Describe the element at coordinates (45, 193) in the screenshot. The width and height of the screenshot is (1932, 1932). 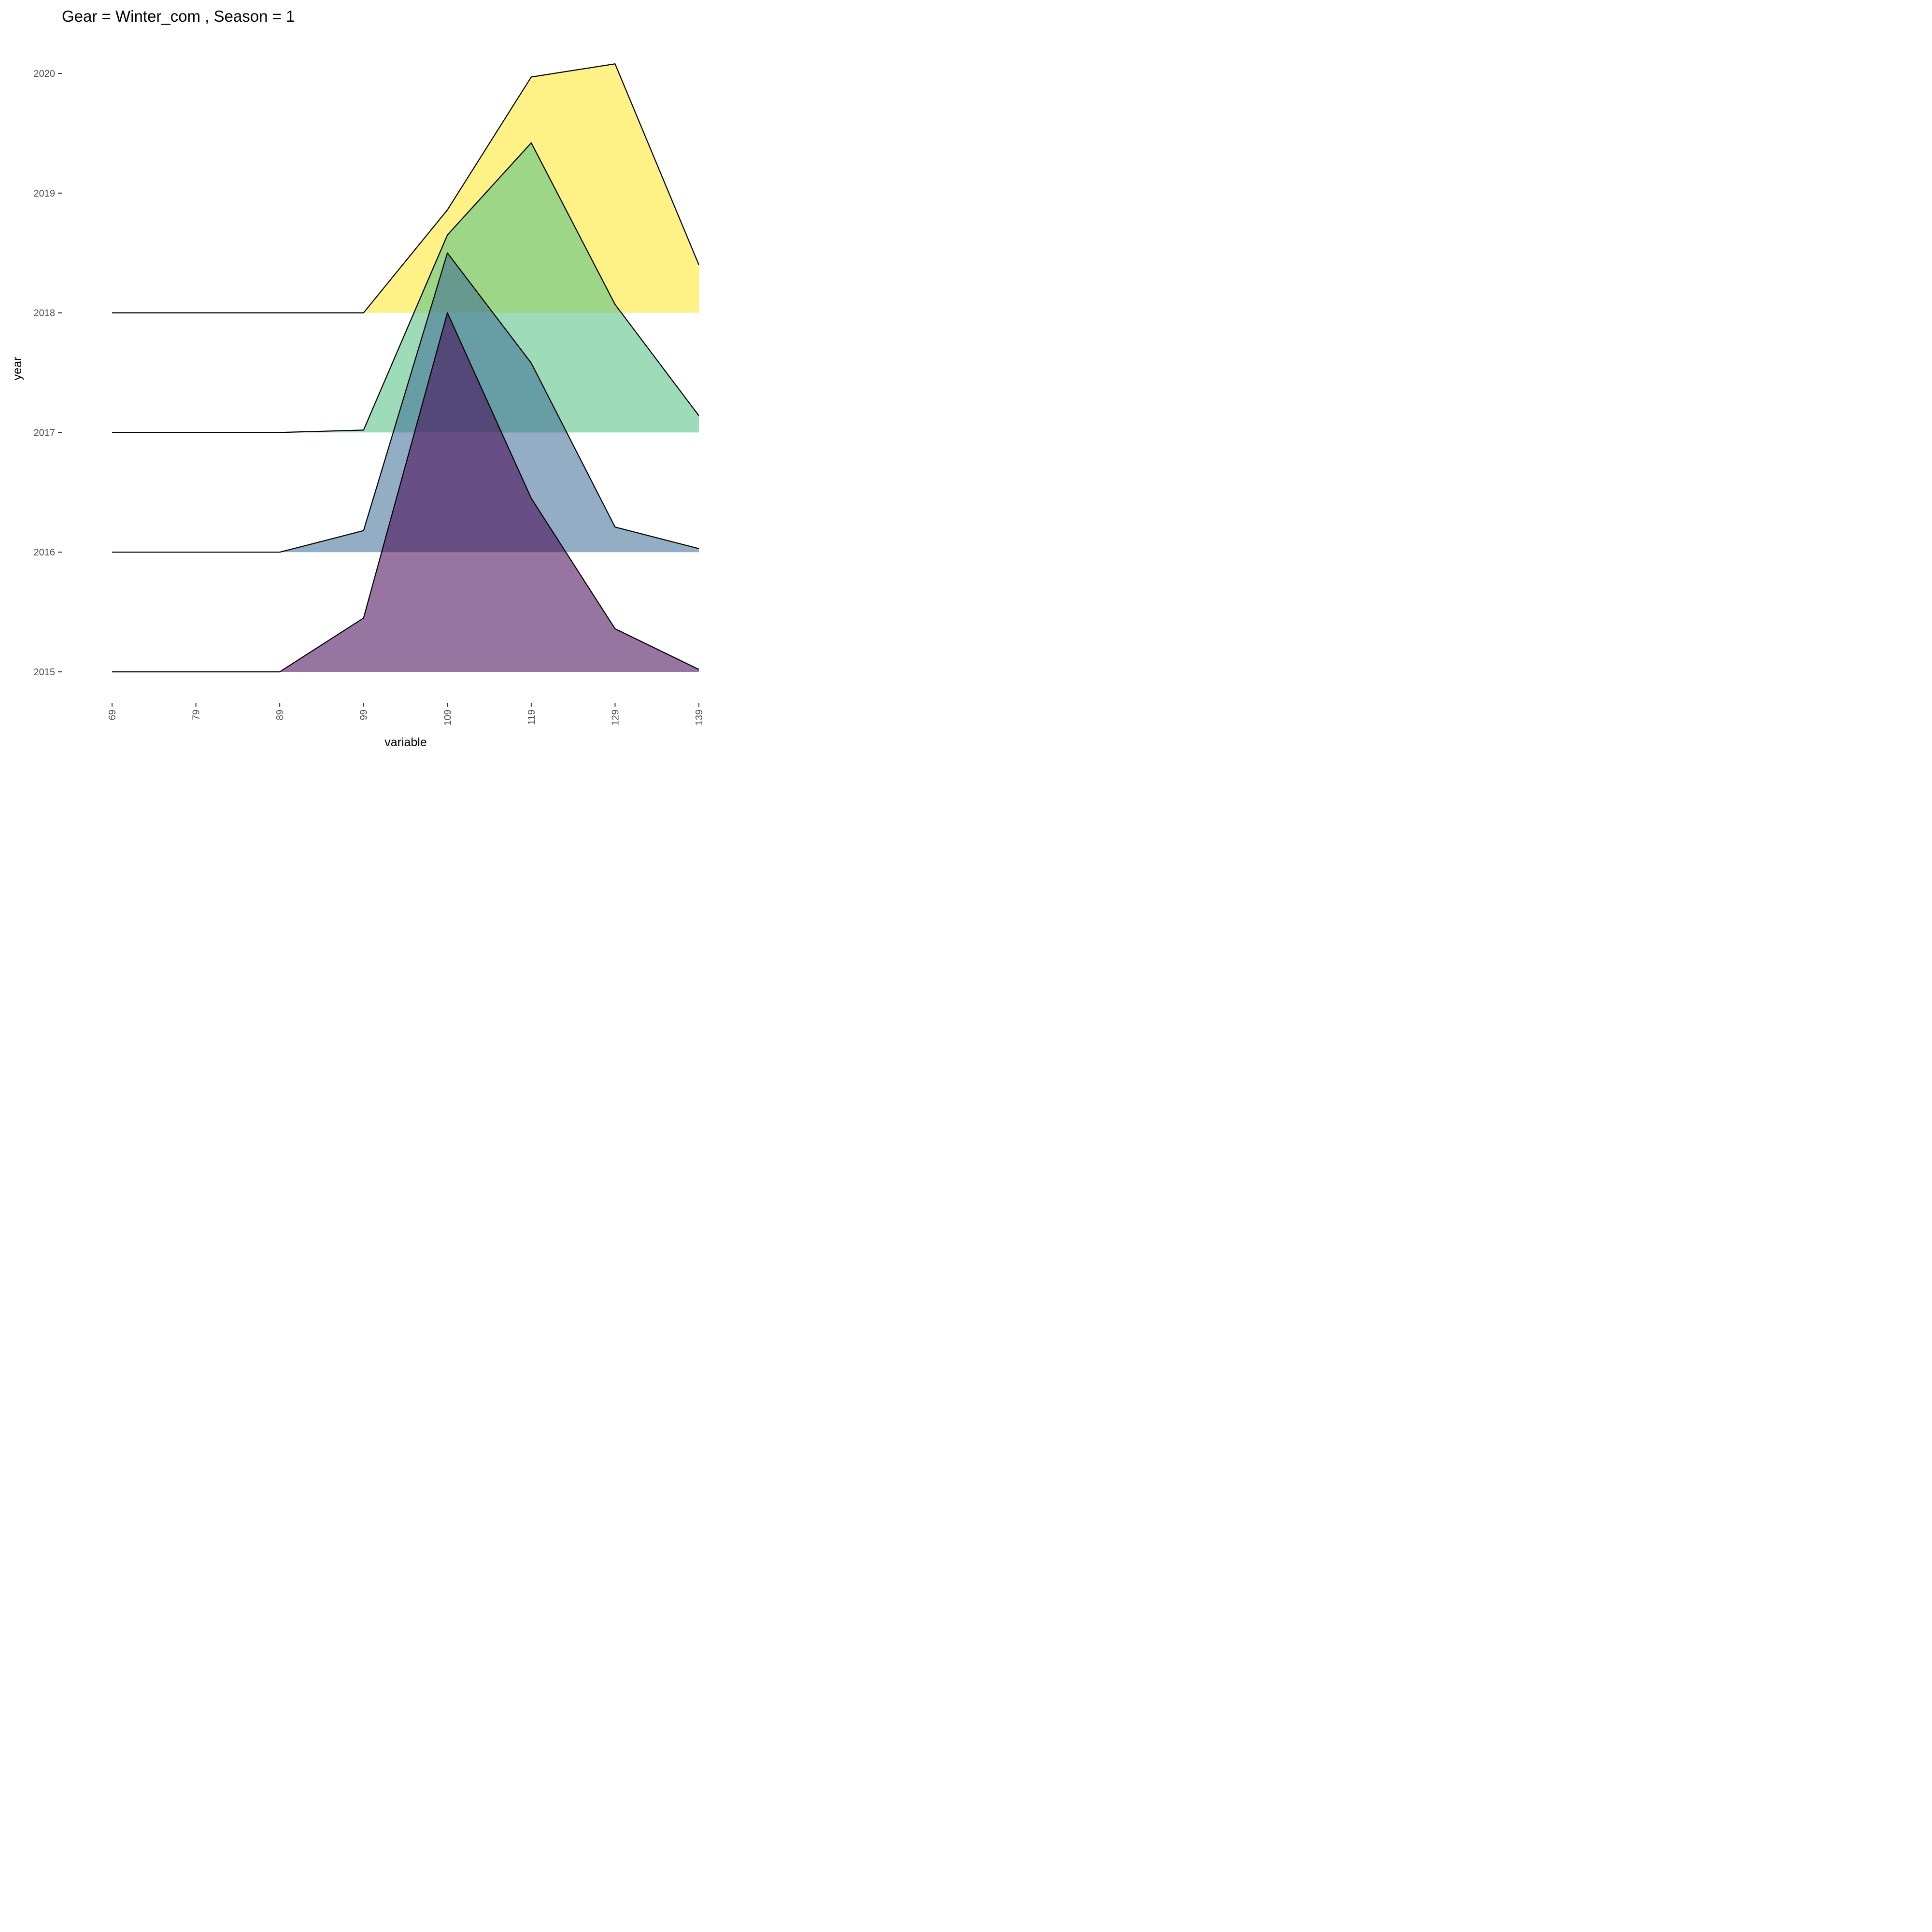
I see `y-tick-label-2019: 2019` at that location.